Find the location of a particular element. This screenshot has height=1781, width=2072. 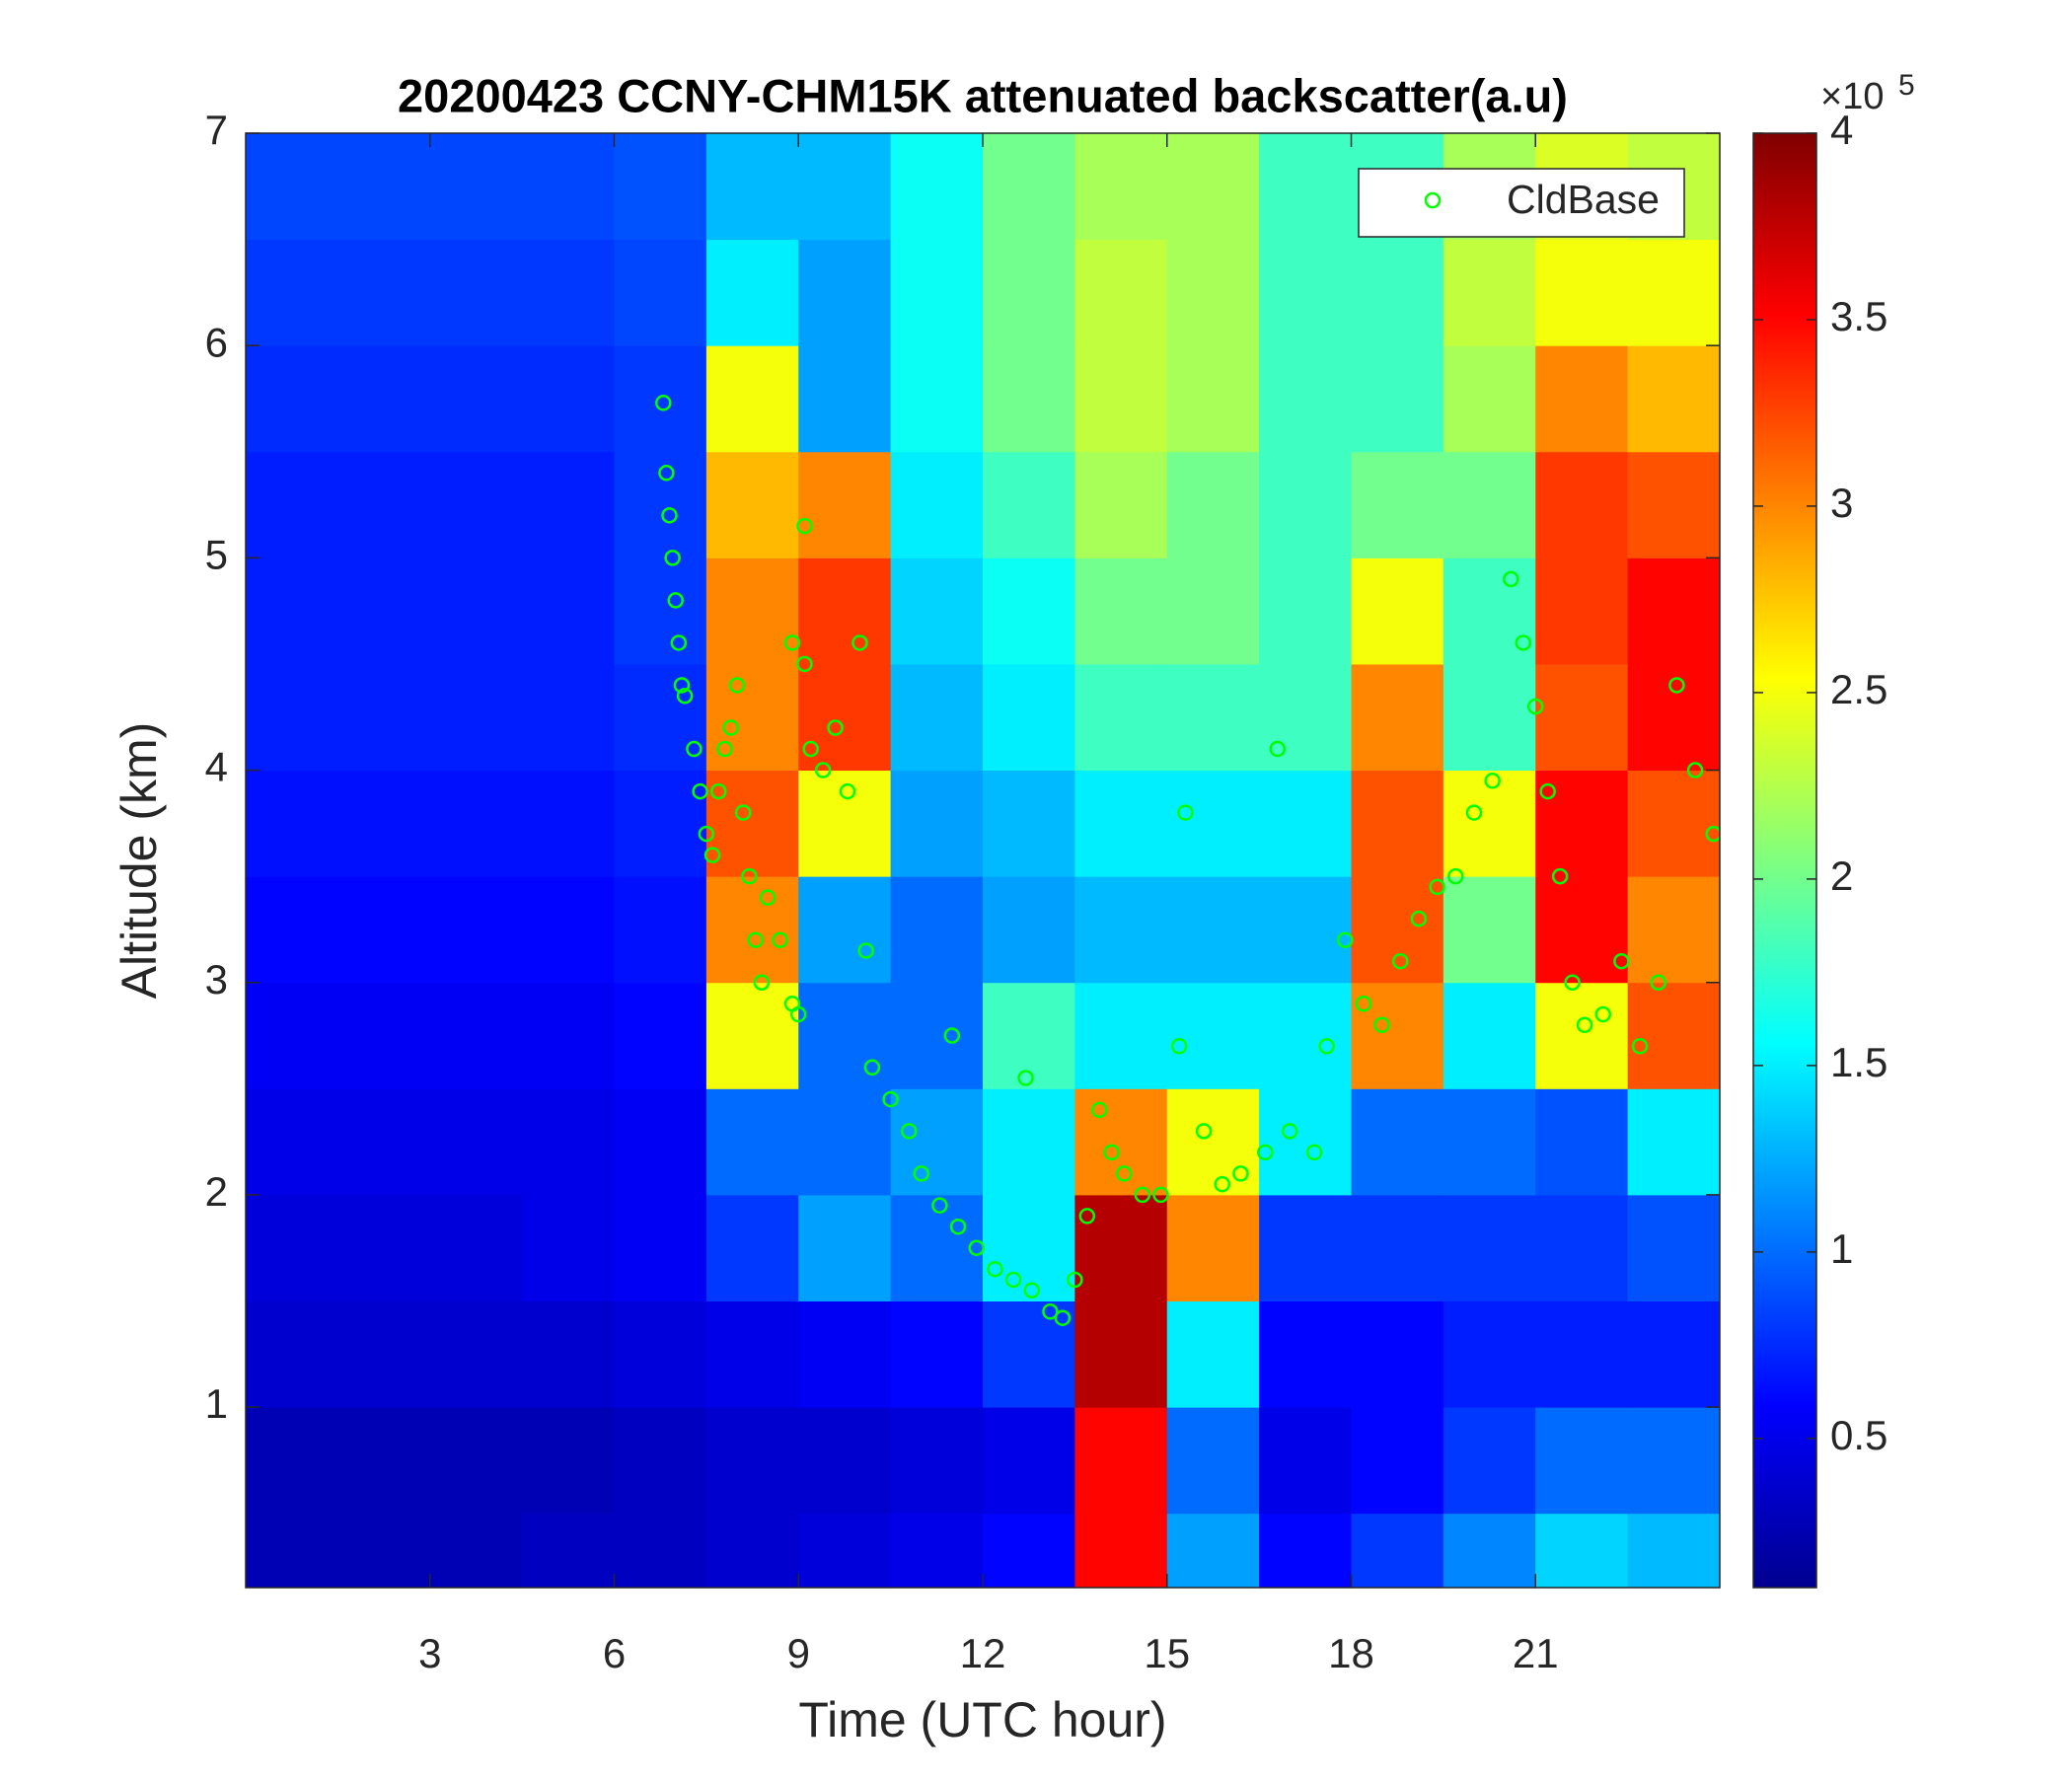

y-tick-label: 3 is located at coordinates (217, 979).